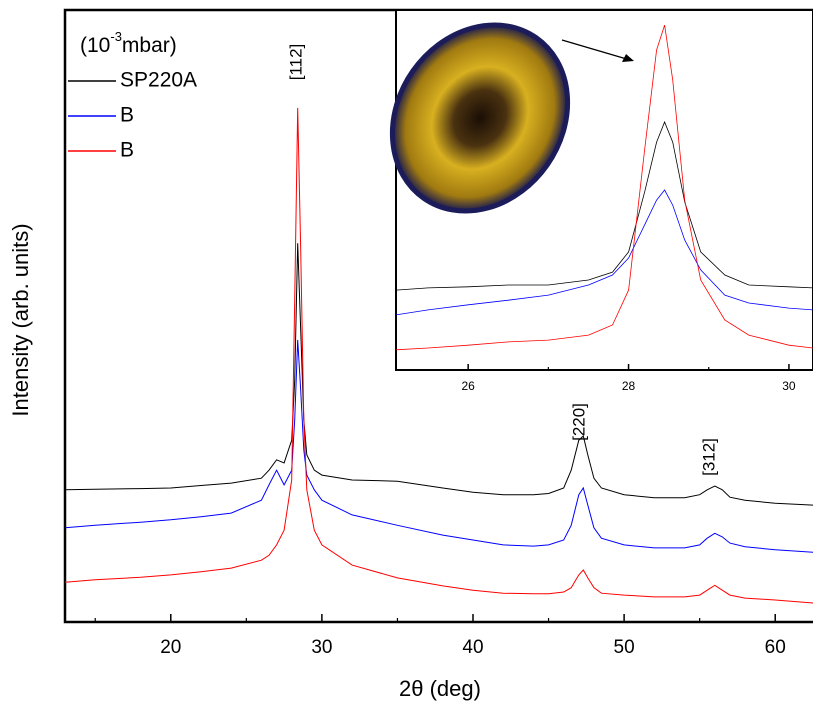  Describe the element at coordinates (480, 118) in the screenshot. I see `sample-photo` at that location.